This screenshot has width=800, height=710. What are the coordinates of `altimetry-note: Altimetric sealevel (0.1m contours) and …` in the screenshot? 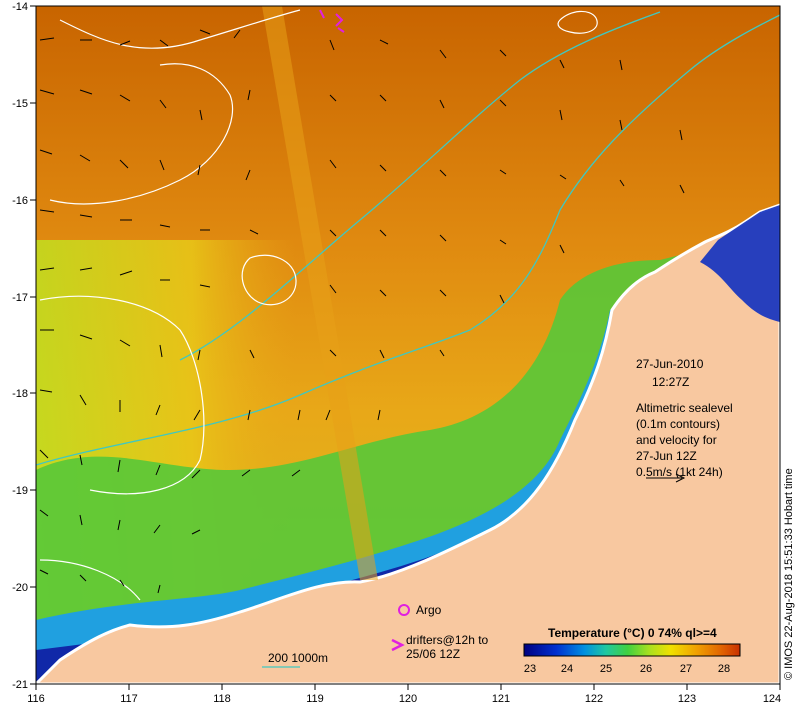 It's located at (684, 442).